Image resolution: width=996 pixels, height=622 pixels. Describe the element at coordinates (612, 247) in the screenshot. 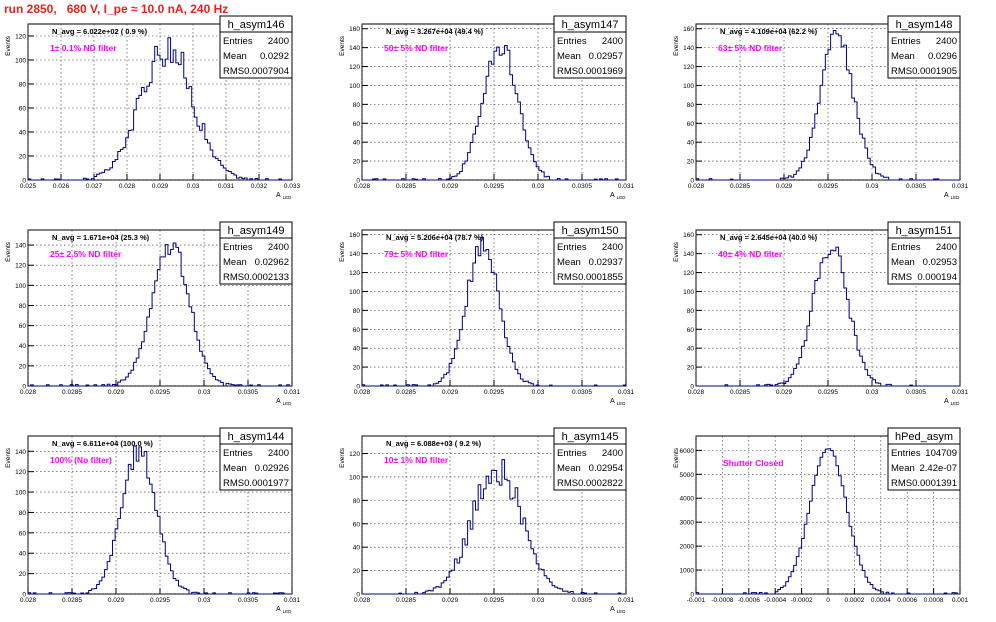

I see `stats-value: 2400` at that location.